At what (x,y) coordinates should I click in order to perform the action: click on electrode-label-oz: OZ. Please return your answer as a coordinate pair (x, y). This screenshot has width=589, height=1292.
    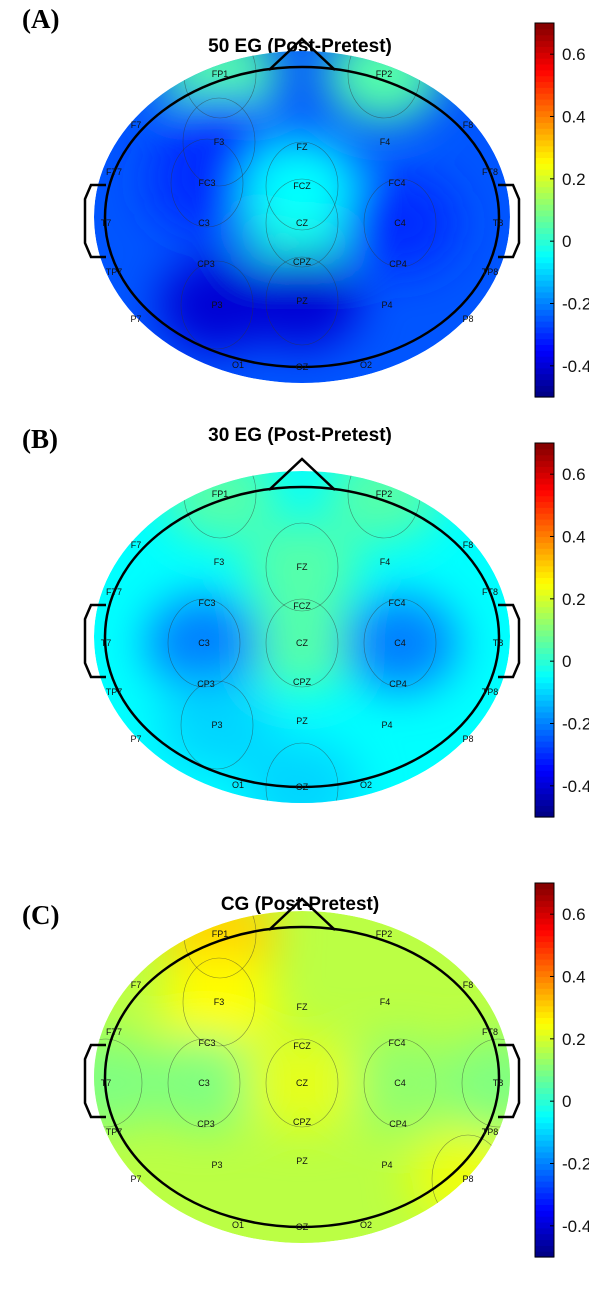
    Looking at the image, I should click on (302, 367).